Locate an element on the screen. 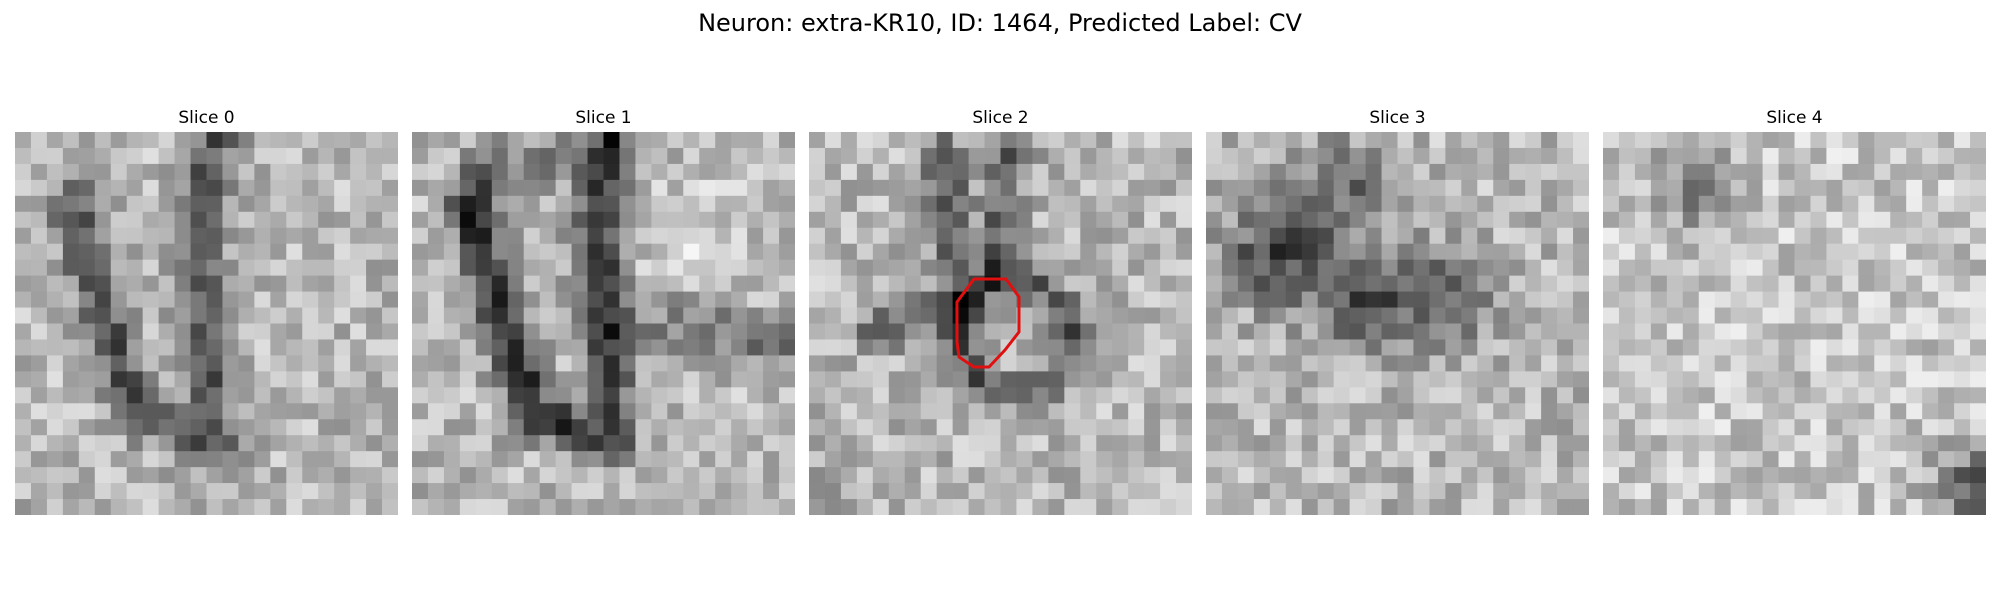 This screenshot has width=2000, height=600. slice-title: Slice 4 is located at coordinates (1794, 118).